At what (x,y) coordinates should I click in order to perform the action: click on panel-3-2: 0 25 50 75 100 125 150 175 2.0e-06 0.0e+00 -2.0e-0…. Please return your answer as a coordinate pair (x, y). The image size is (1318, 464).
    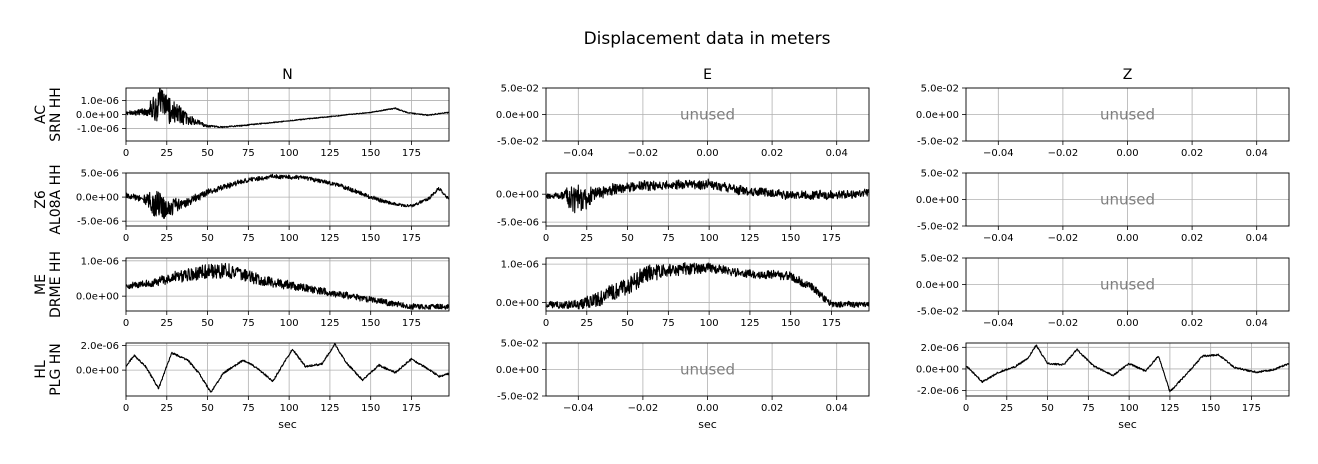
    Looking at the image, I should click on (1103, 386).